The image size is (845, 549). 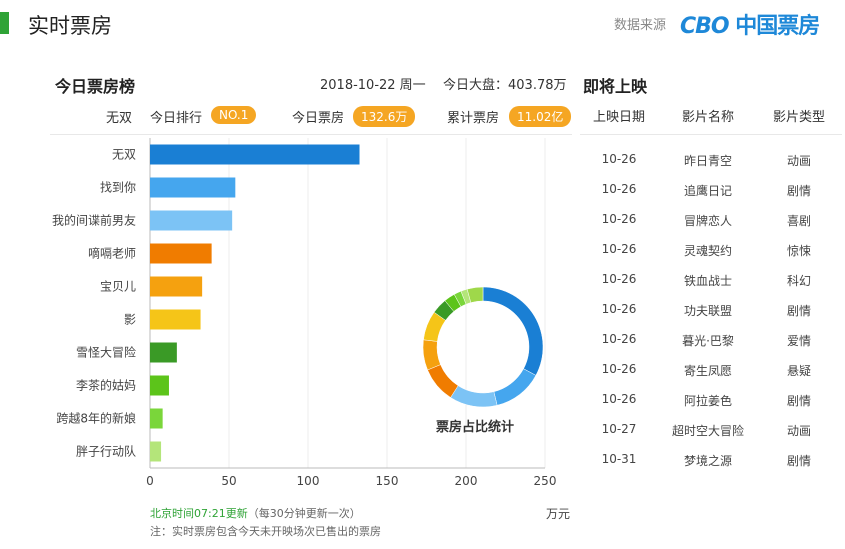 I want to click on release-date-cell: 10-31, so click(x=619, y=459).